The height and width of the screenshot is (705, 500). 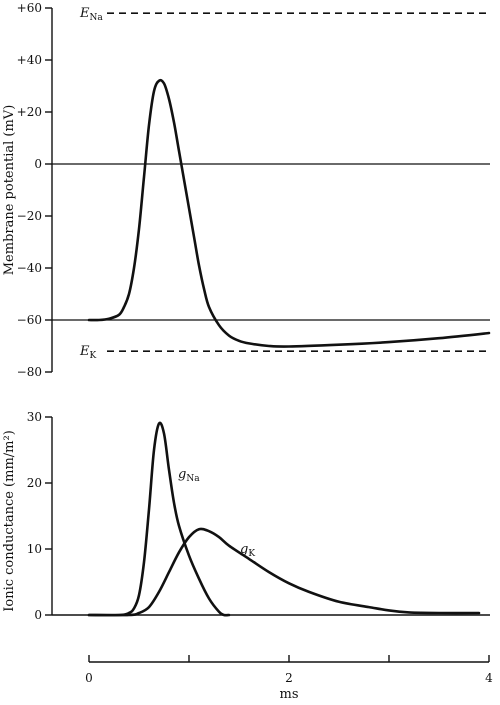 I want to click on potential-y-axis-title: Membrane potential (mV), so click(x=9, y=190).